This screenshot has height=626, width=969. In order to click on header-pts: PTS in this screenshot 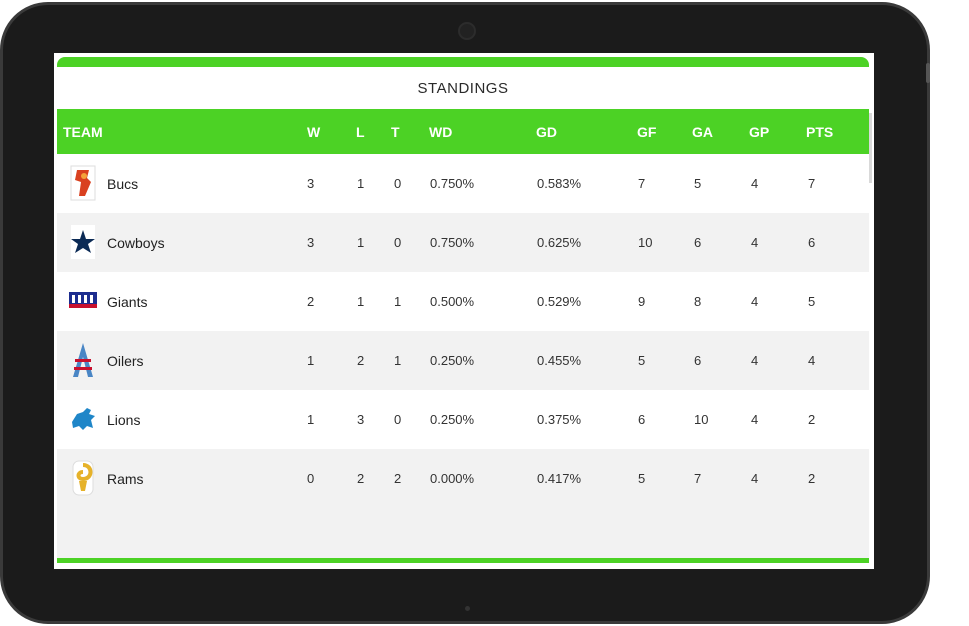, I will do `click(820, 132)`.